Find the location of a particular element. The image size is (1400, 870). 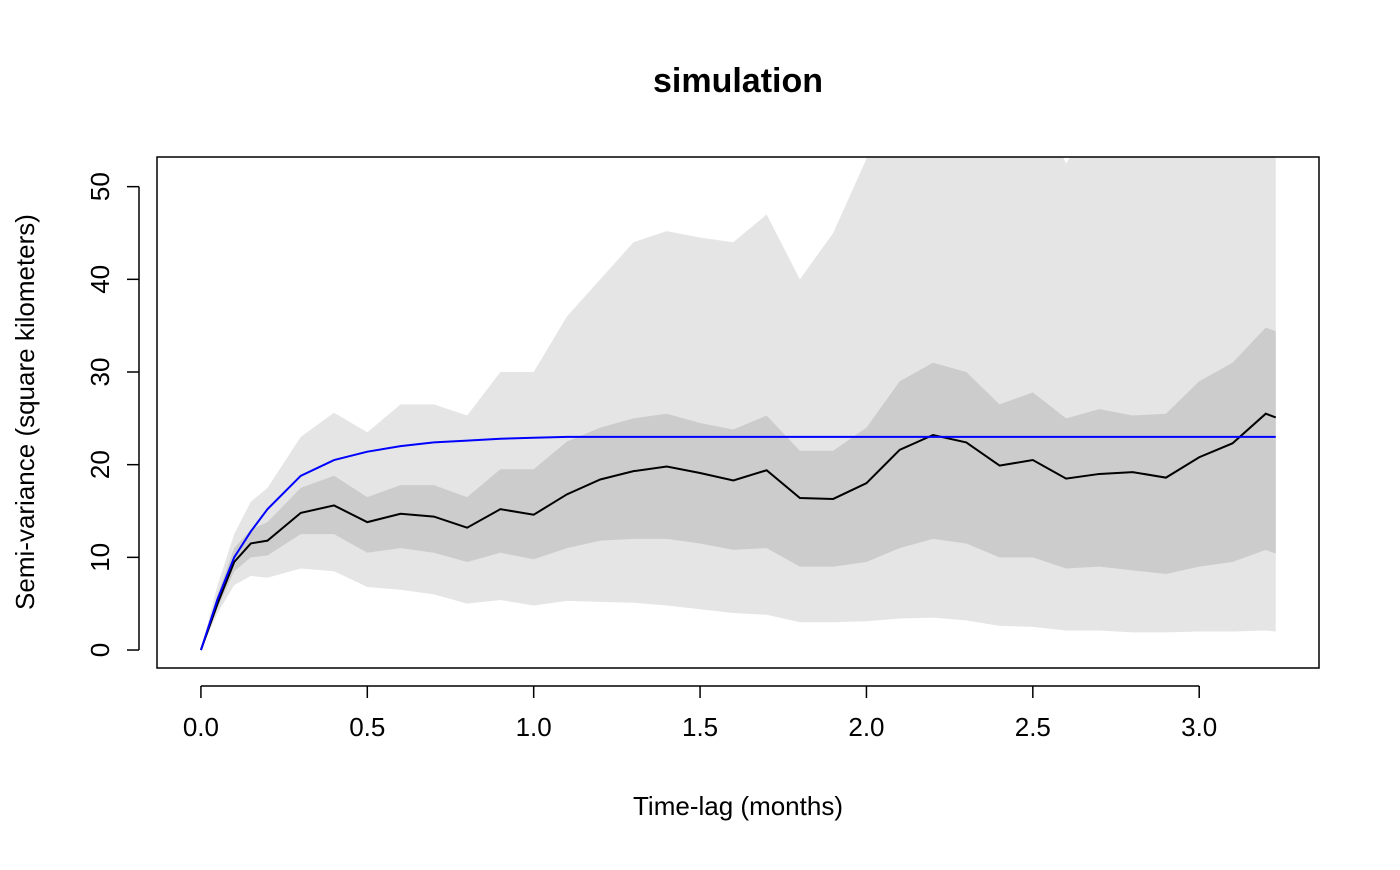

x-tick-label: 2.0 is located at coordinates (866, 727).